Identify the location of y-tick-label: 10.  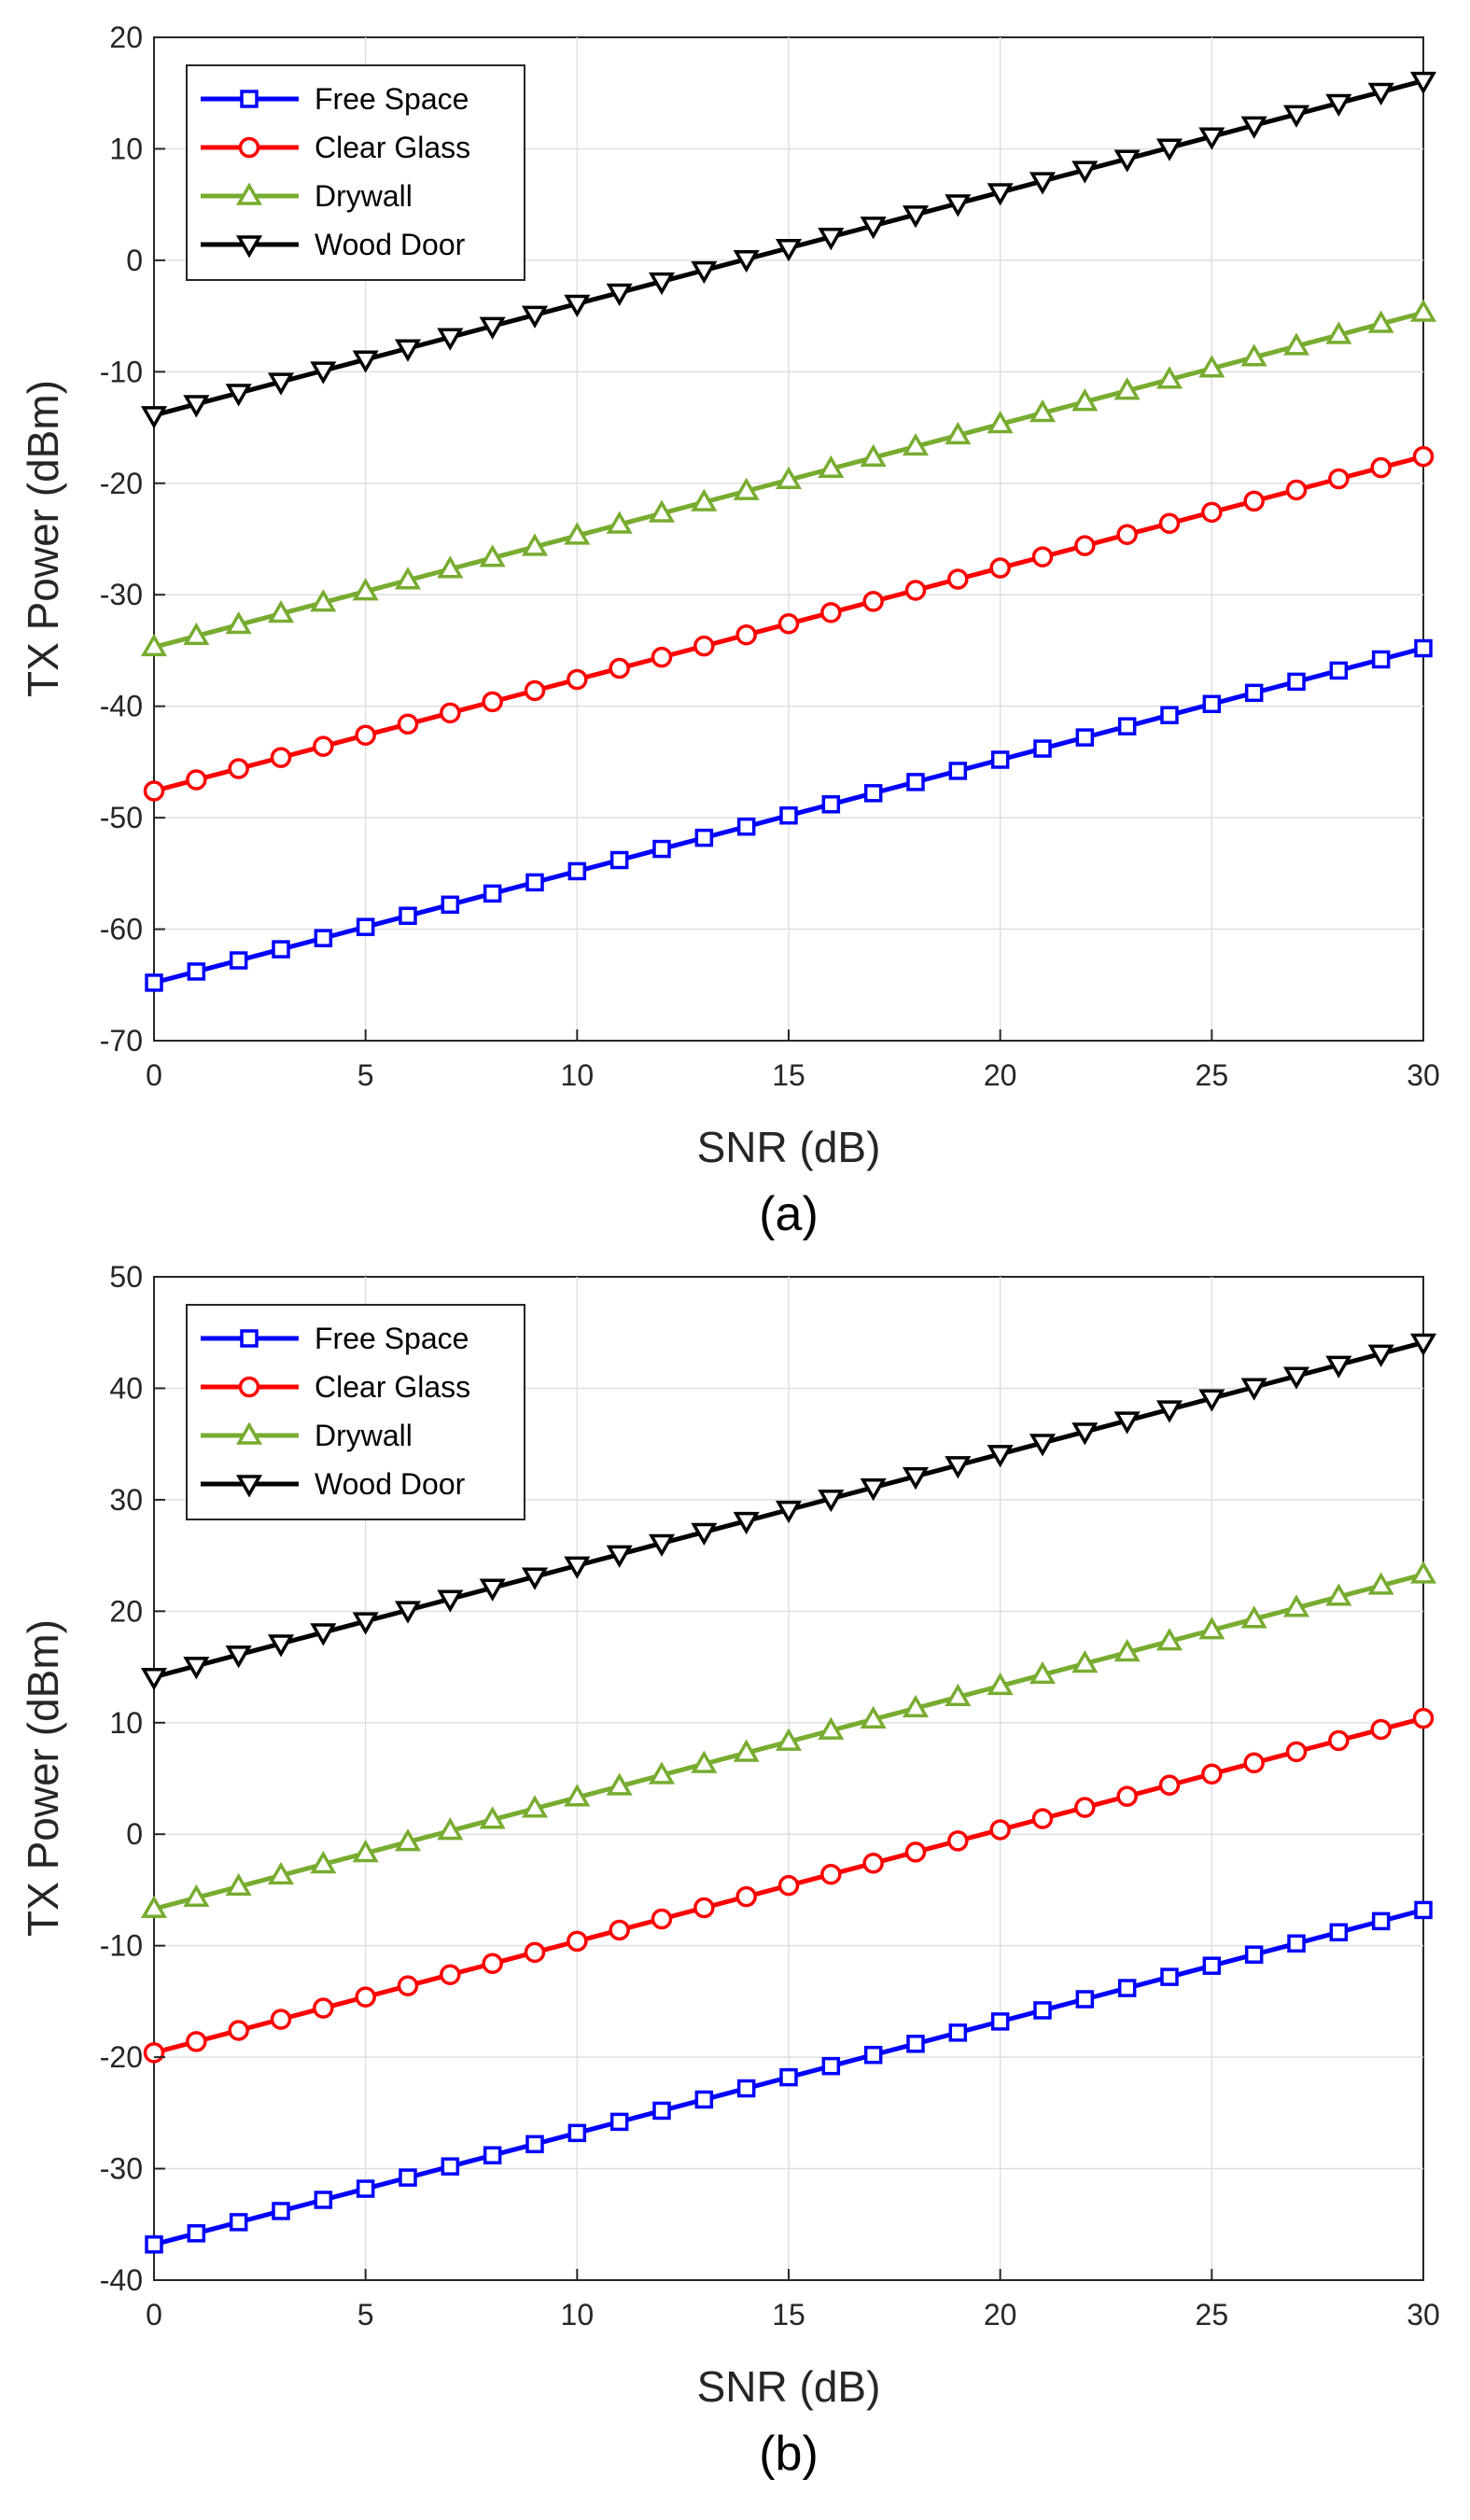
(126, 1723).